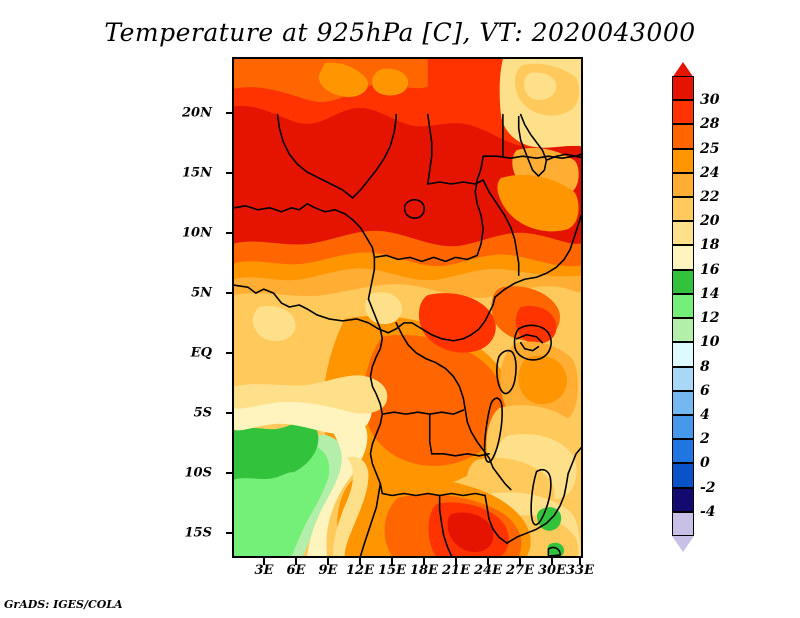 The image size is (800, 618). I want to click on colorbar-tick-label: 2, so click(705, 439).